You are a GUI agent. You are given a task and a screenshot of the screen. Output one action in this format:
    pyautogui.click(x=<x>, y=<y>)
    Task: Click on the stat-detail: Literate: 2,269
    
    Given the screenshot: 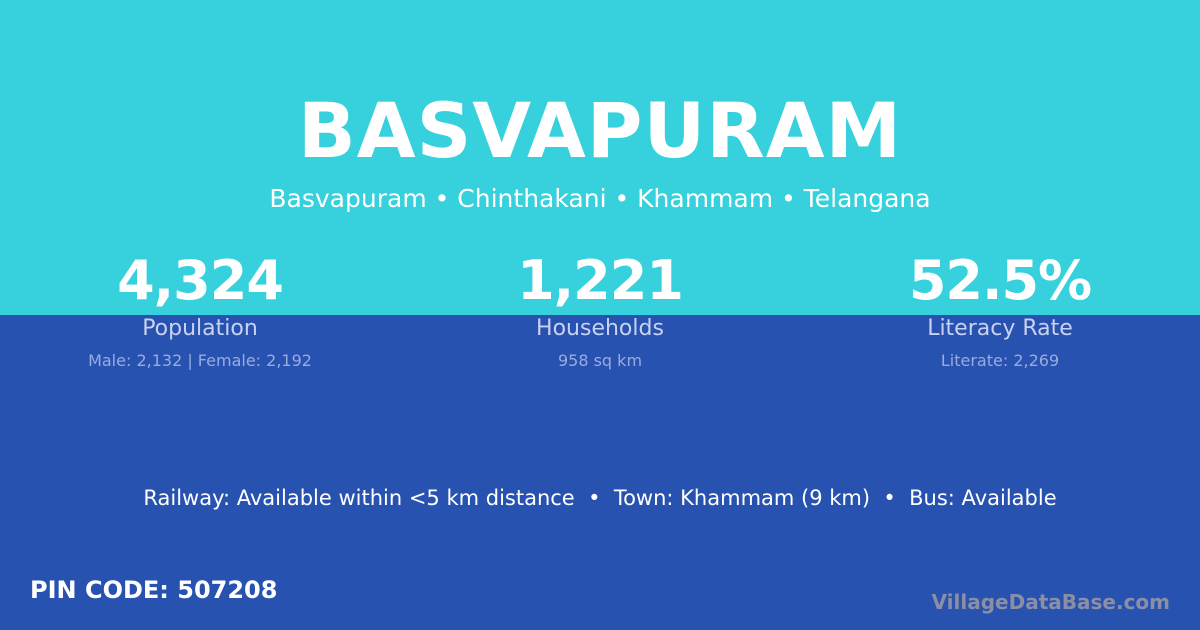 What is the action you would take?
    pyautogui.click(x=1000, y=360)
    